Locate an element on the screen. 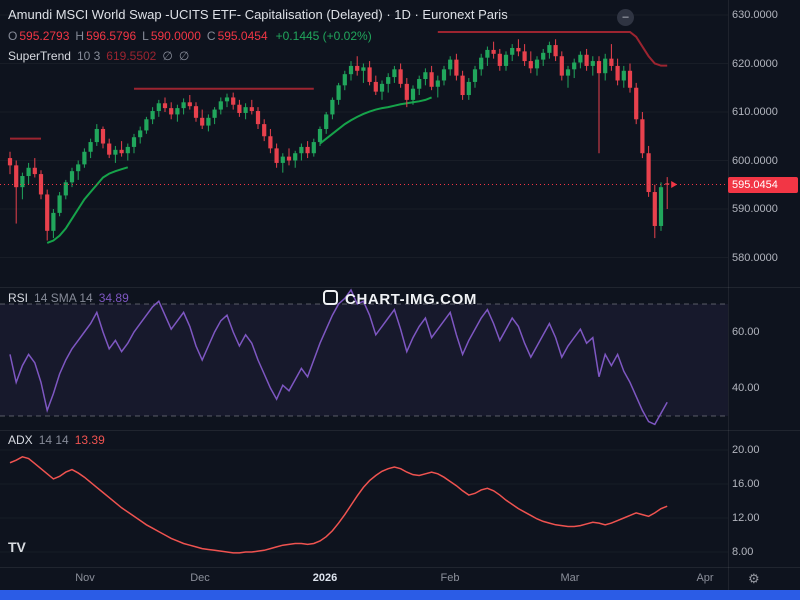 This screenshot has width=800, height=600. watermark: CHART-IMG.COM is located at coordinates (400, 299).